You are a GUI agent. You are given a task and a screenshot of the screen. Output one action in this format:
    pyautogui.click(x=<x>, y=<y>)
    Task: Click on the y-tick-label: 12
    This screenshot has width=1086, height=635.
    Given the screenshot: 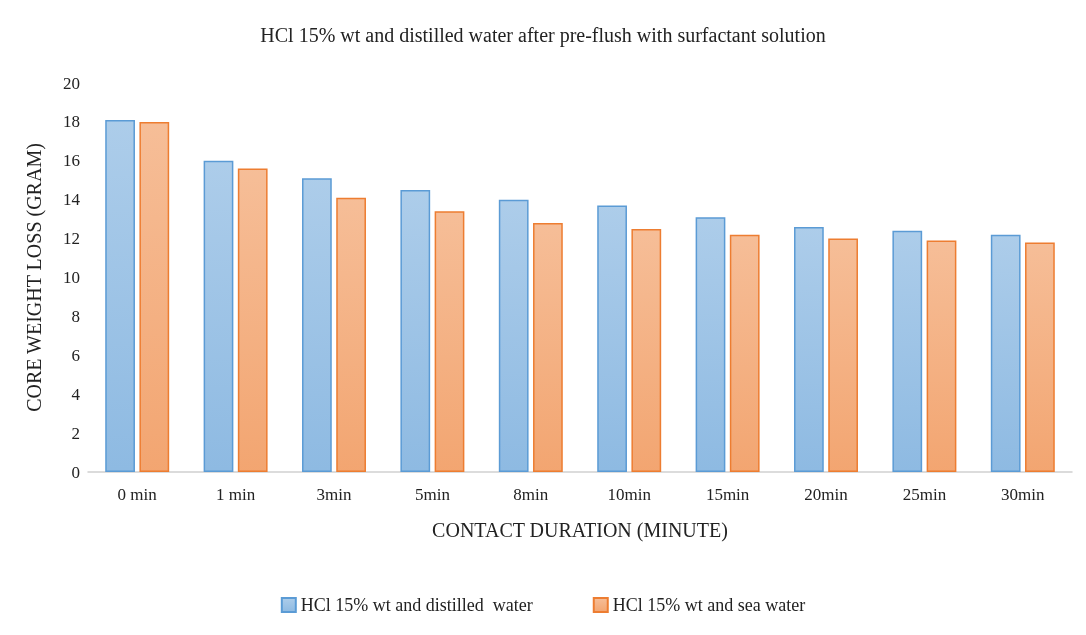 What is the action you would take?
    pyautogui.click(x=71, y=239)
    